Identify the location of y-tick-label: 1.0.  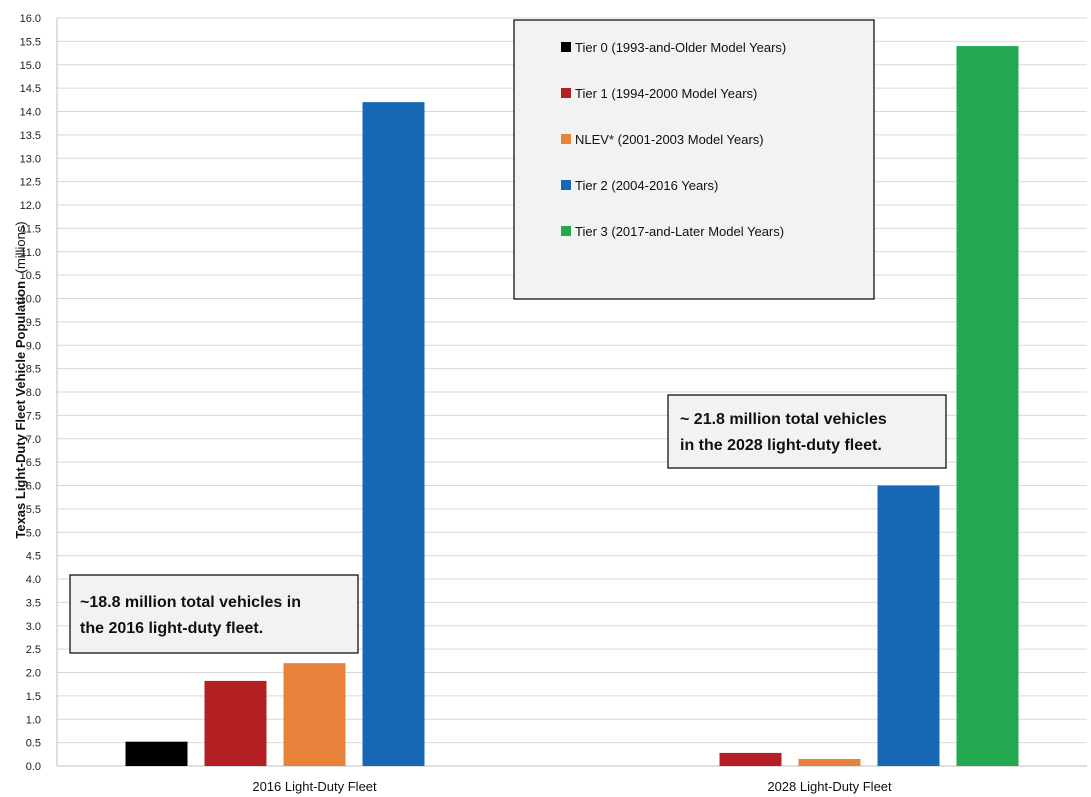
(33, 720).